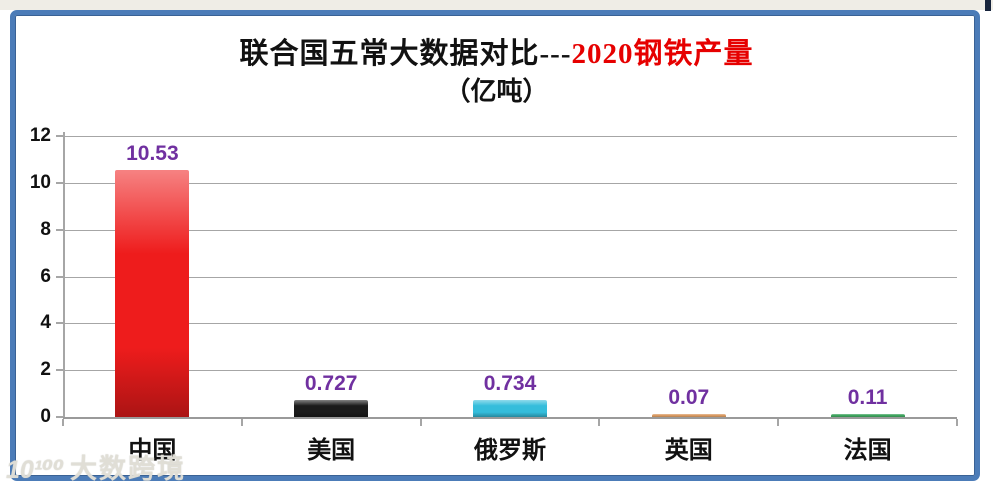  I want to click on category-label: 俄罗斯, so click(510, 451).